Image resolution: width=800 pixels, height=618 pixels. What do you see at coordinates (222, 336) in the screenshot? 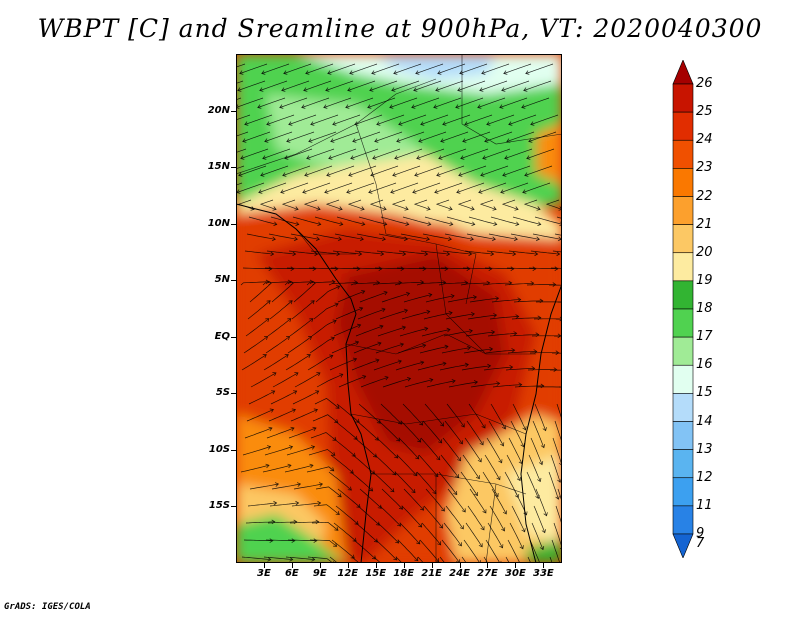
I see `lat-tick-label: EQ` at bounding box center [222, 336].